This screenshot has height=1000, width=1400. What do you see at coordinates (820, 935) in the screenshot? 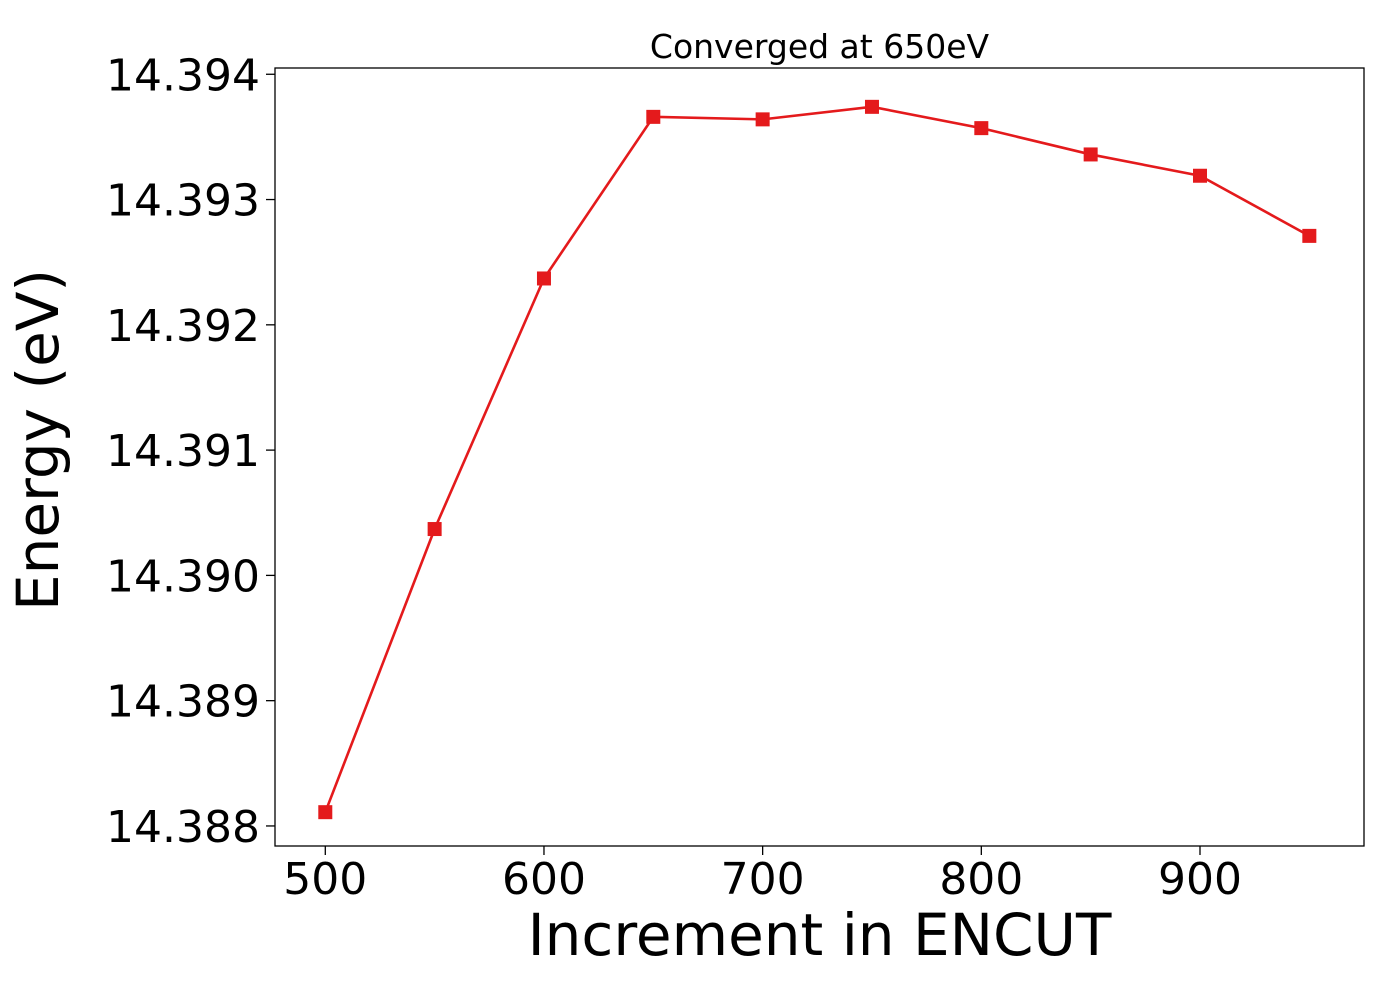
I see `x-axis-title: Increment in ENCUT` at bounding box center [820, 935].